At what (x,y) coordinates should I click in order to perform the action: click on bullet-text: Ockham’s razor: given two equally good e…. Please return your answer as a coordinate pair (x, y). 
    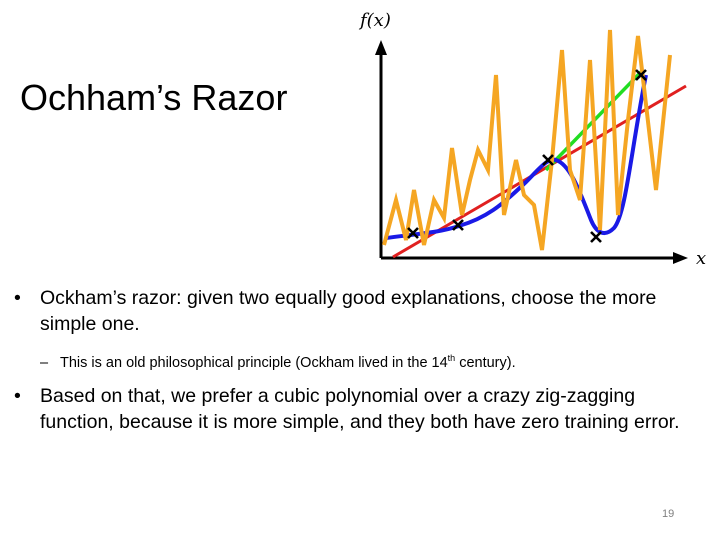
    Looking at the image, I should click on (348, 311).